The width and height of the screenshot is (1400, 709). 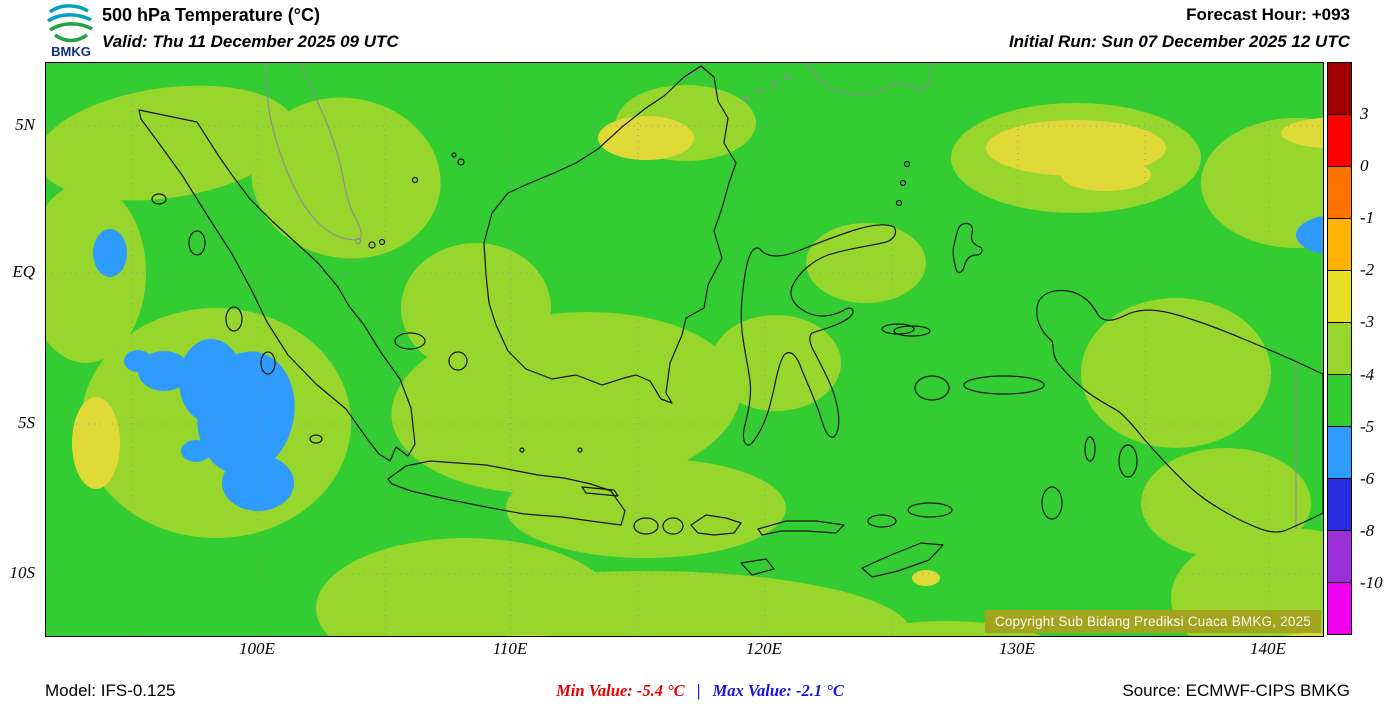 I want to click on bmkg-logo: BMKG, so click(x=70, y=31).